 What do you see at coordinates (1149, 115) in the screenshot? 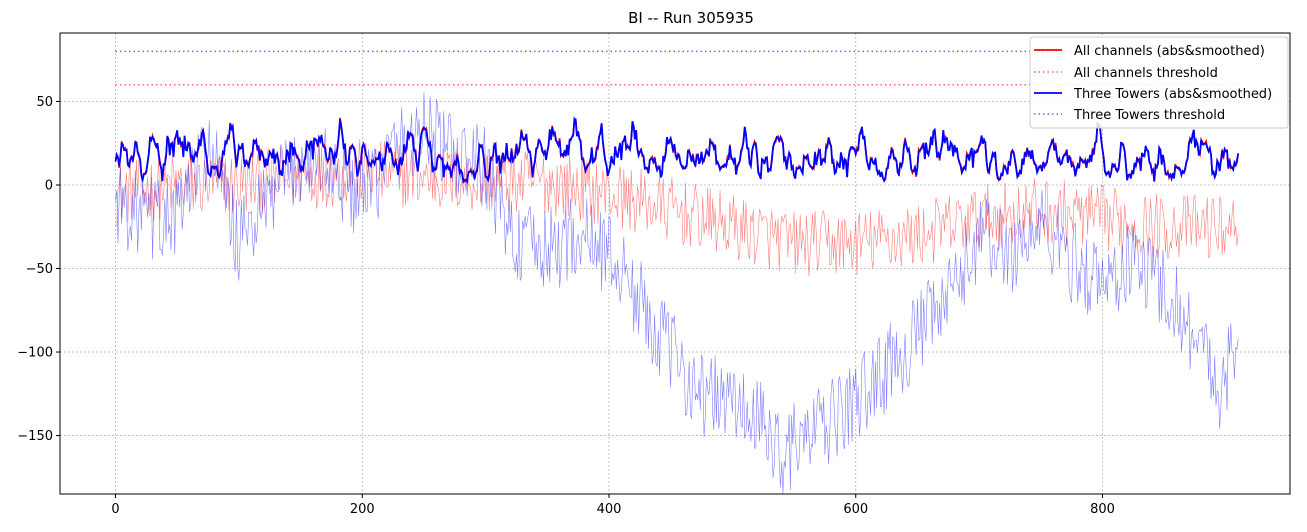
I see `legend-label-three-towers-threshold: Three Towers threshold` at bounding box center [1149, 115].